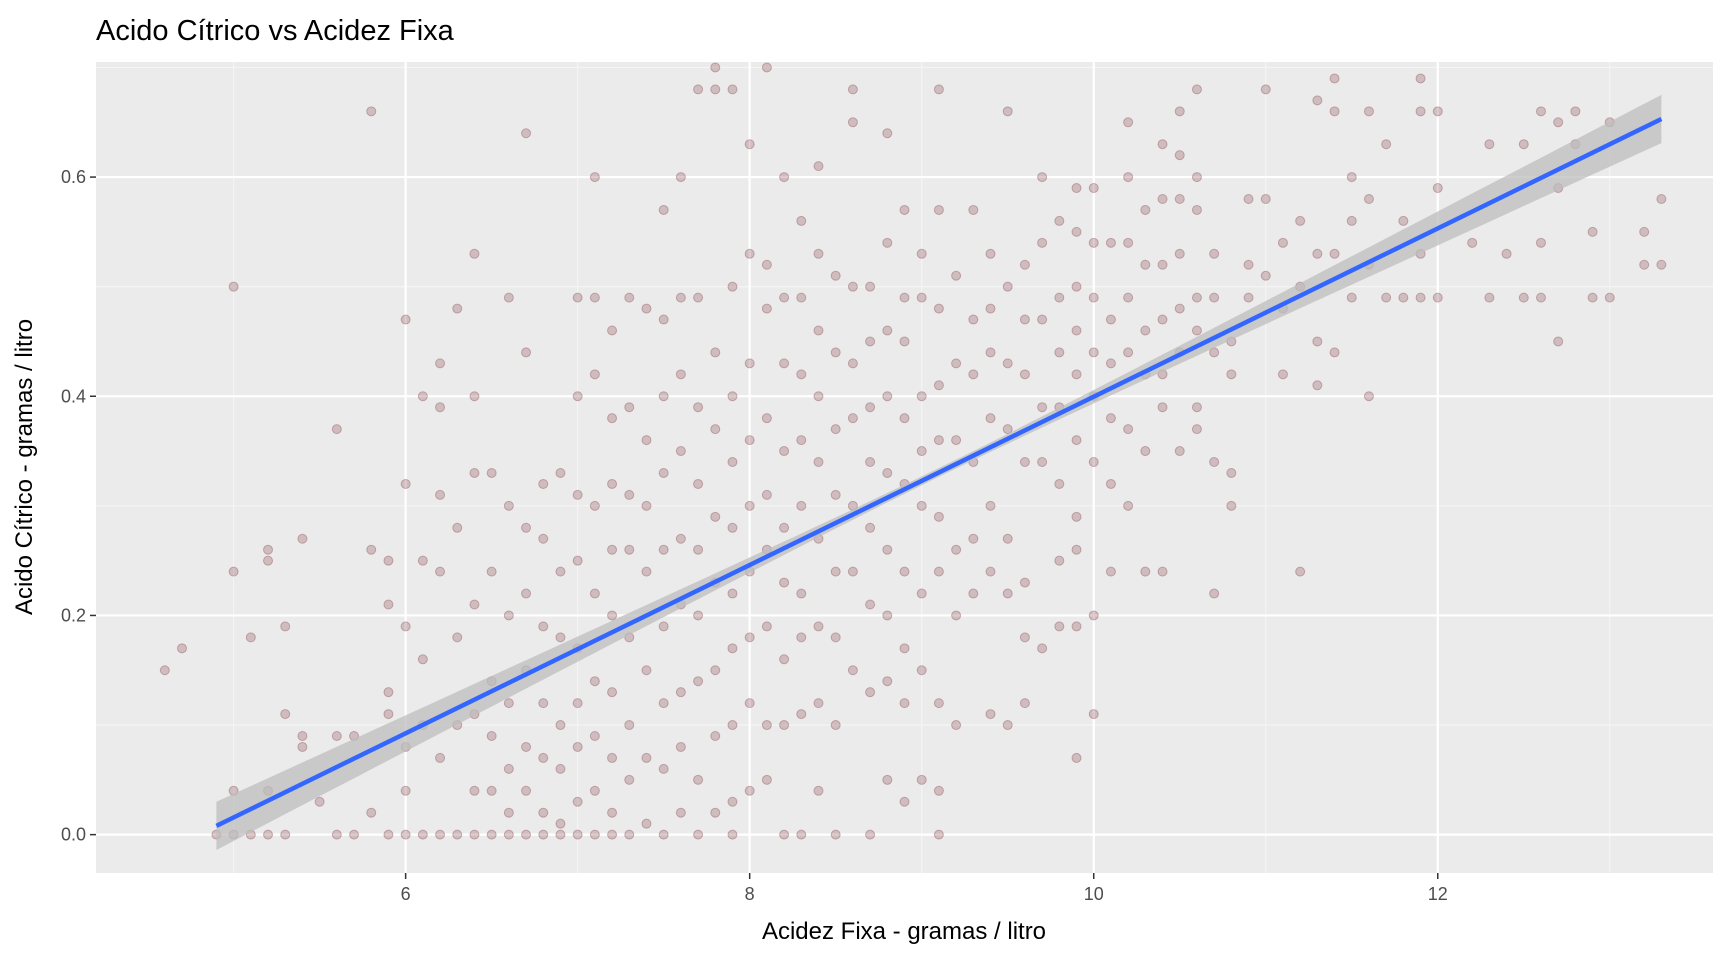 This screenshot has height=960, width=1728. I want to click on y-tick-label: 0.4, so click(73, 396).